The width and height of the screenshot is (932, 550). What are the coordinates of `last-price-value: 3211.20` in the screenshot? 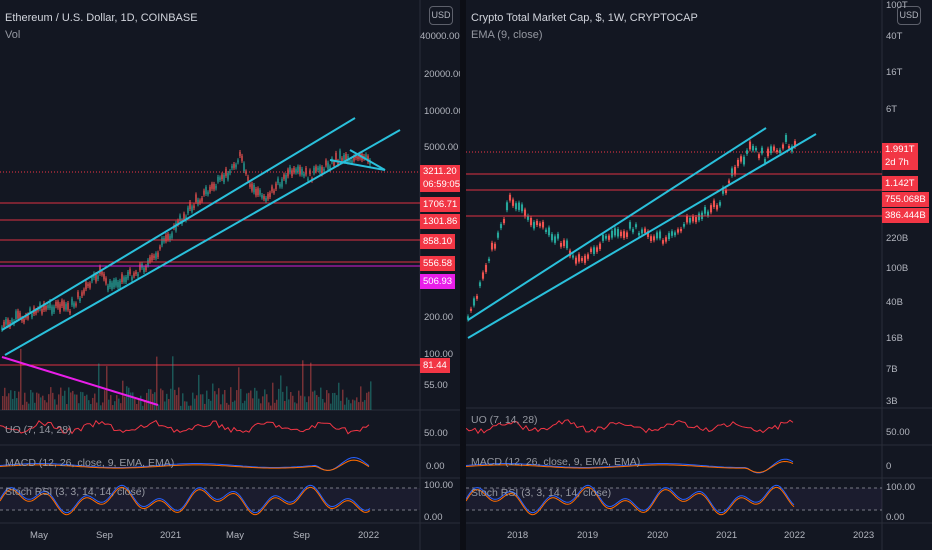 It's located at (440, 171).